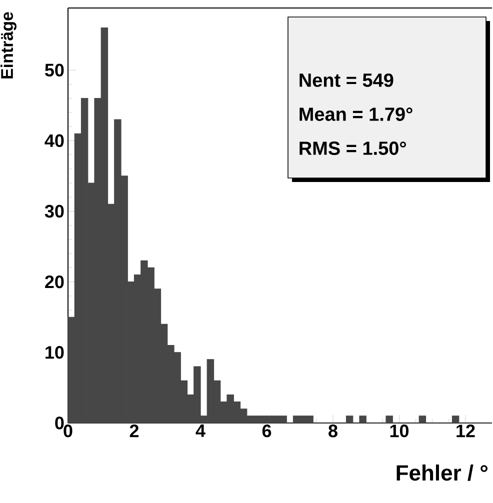 This screenshot has width=493, height=503. What do you see at coordinates (353, 148) in the screenshot?
I see `annotation: RMS = 1.50°` at bounding box center [353, 148].